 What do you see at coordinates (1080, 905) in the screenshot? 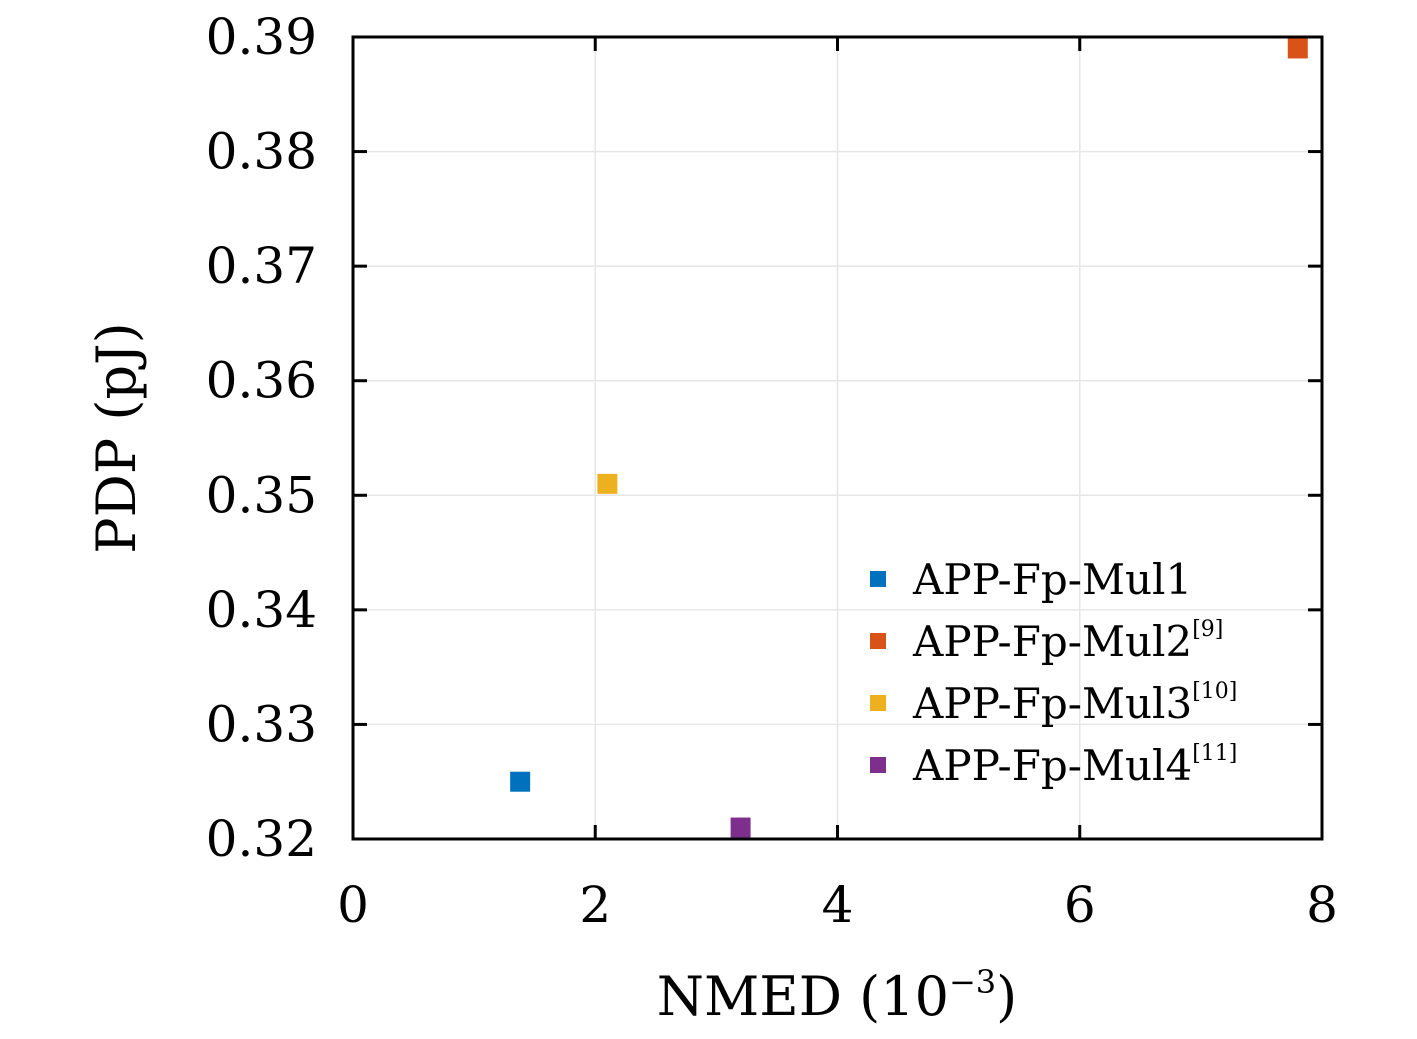
I see `x-tick-label: 6` at bounding box center [1080, 905].